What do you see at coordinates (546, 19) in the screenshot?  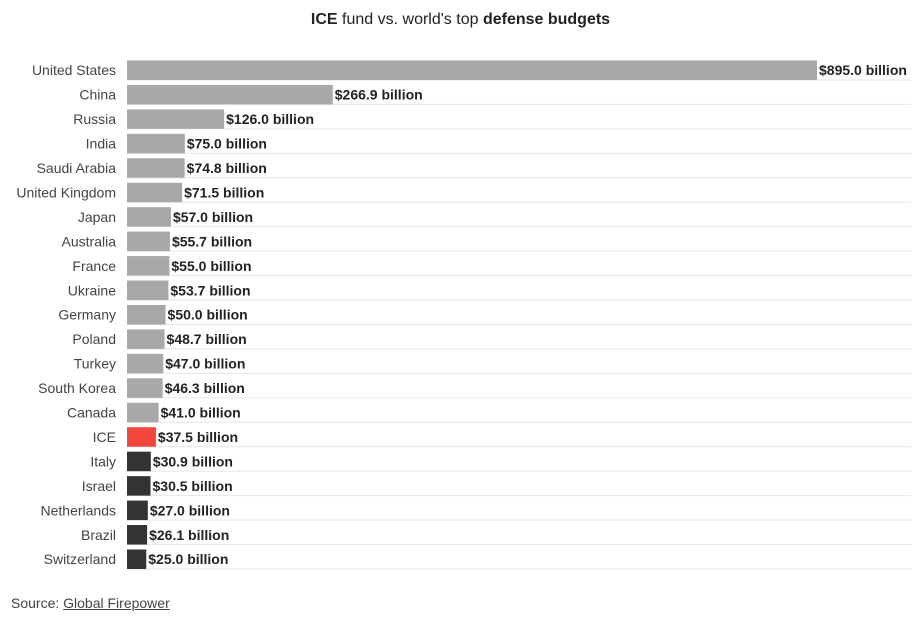 I see `title-part-bold: defense budgets` at bounding box center [546, 19].